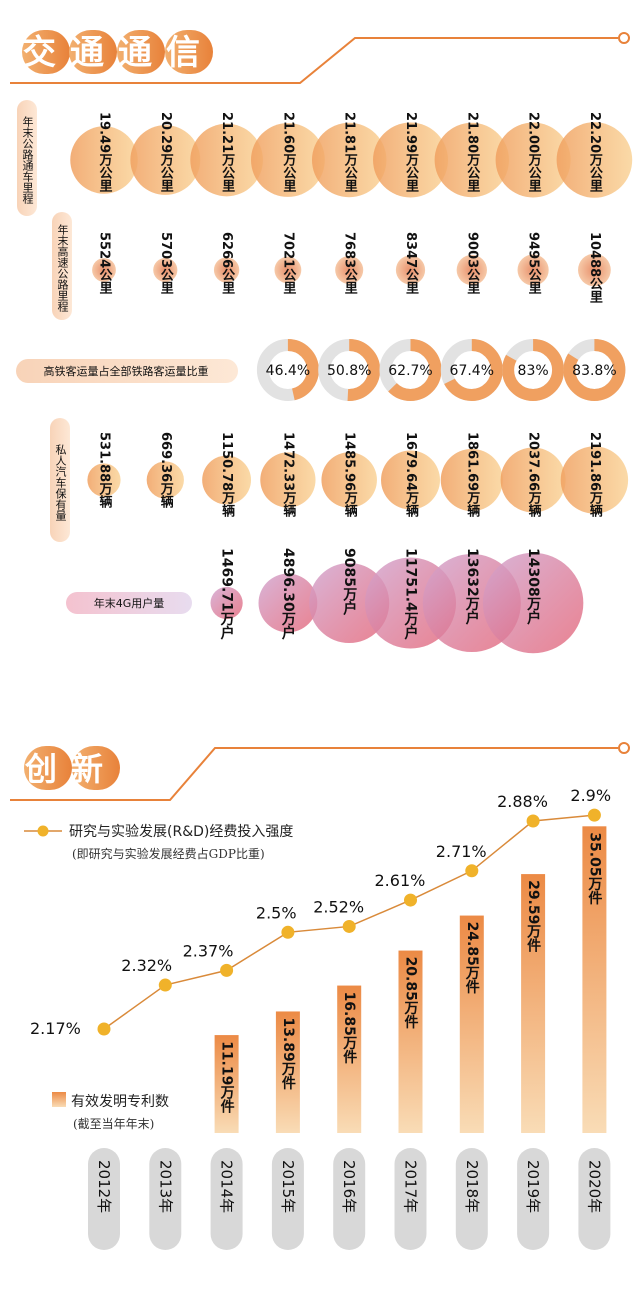 The height and width of the screenshot is (1289, 640). I want to click on 4g-user-value-label: 1469.71万户, so click(227, 594).